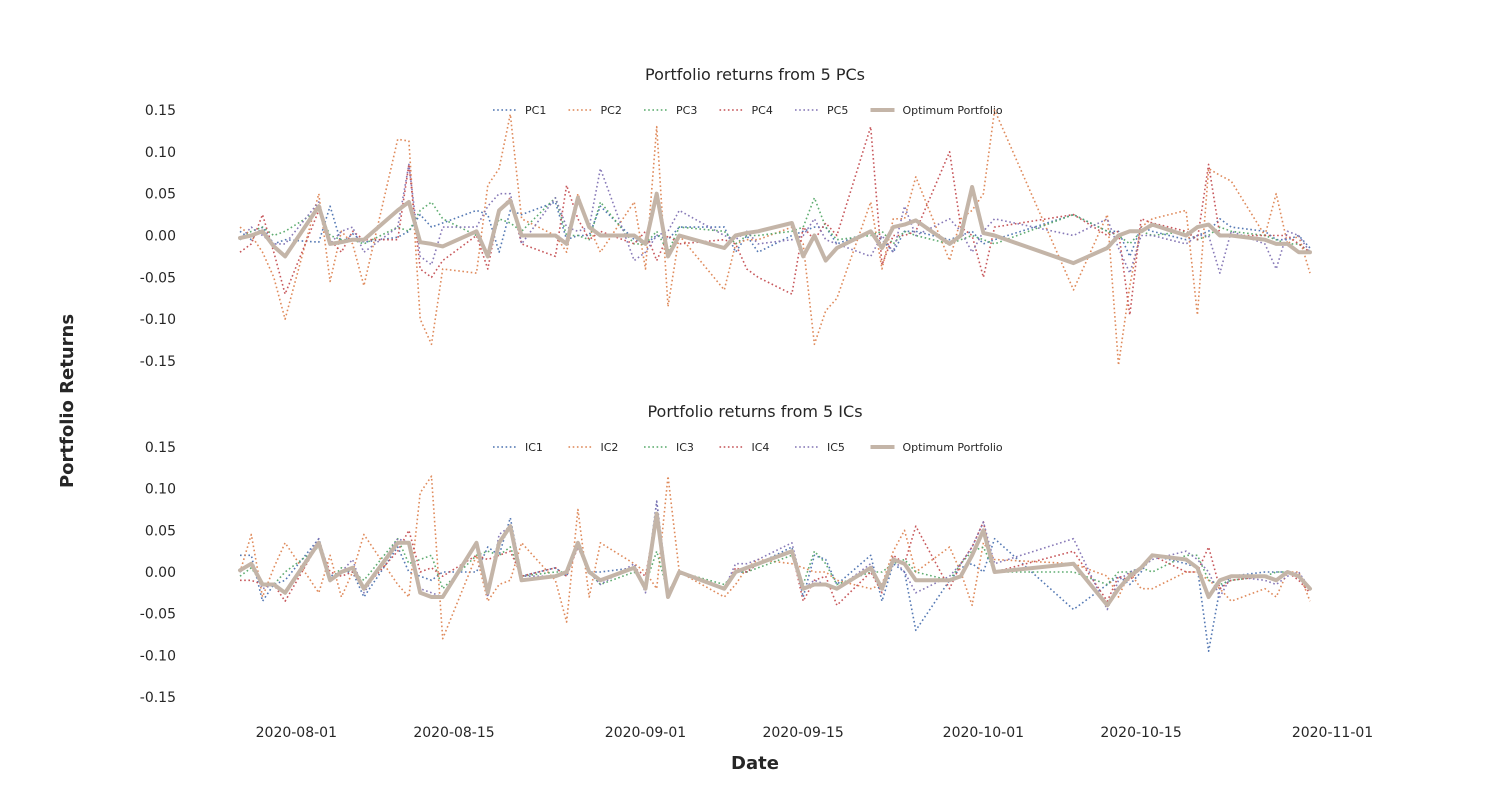 This screenshot has height=801, width=1512. What do you see at coordinates (158, 615) in the screenshot?
I see `ic-y-tick-label: -0.05` at bounding box center [158, 615].